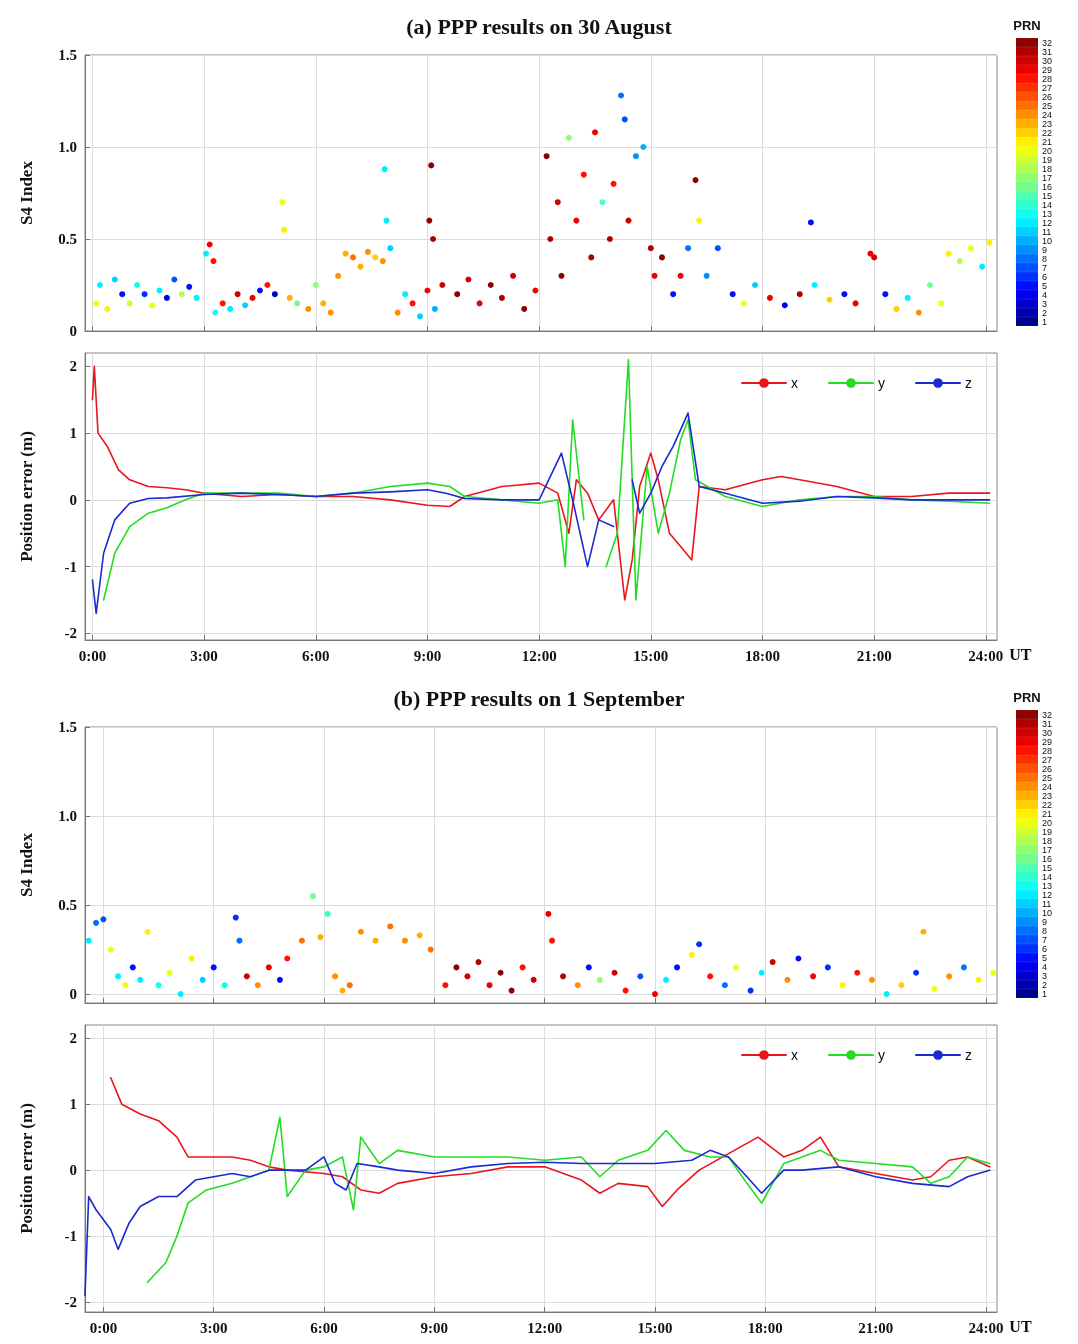 This screenshot has height=1344, width=1078. Describe the element at coordinates (1027, 25) in the screenshot. I see `color-bar-title: PRN` at that location.